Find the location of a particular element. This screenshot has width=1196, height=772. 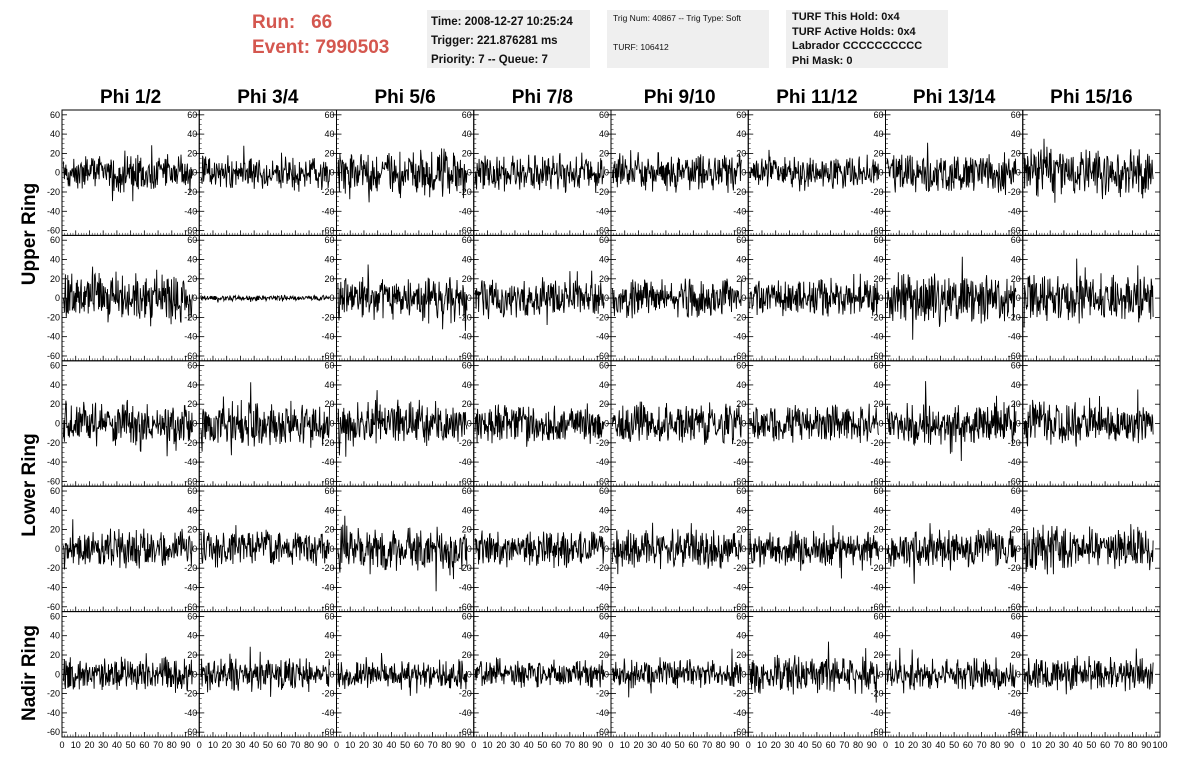

turf-active-text: TURF Active Holds: 0x4 is located at coordinates (854, 31).